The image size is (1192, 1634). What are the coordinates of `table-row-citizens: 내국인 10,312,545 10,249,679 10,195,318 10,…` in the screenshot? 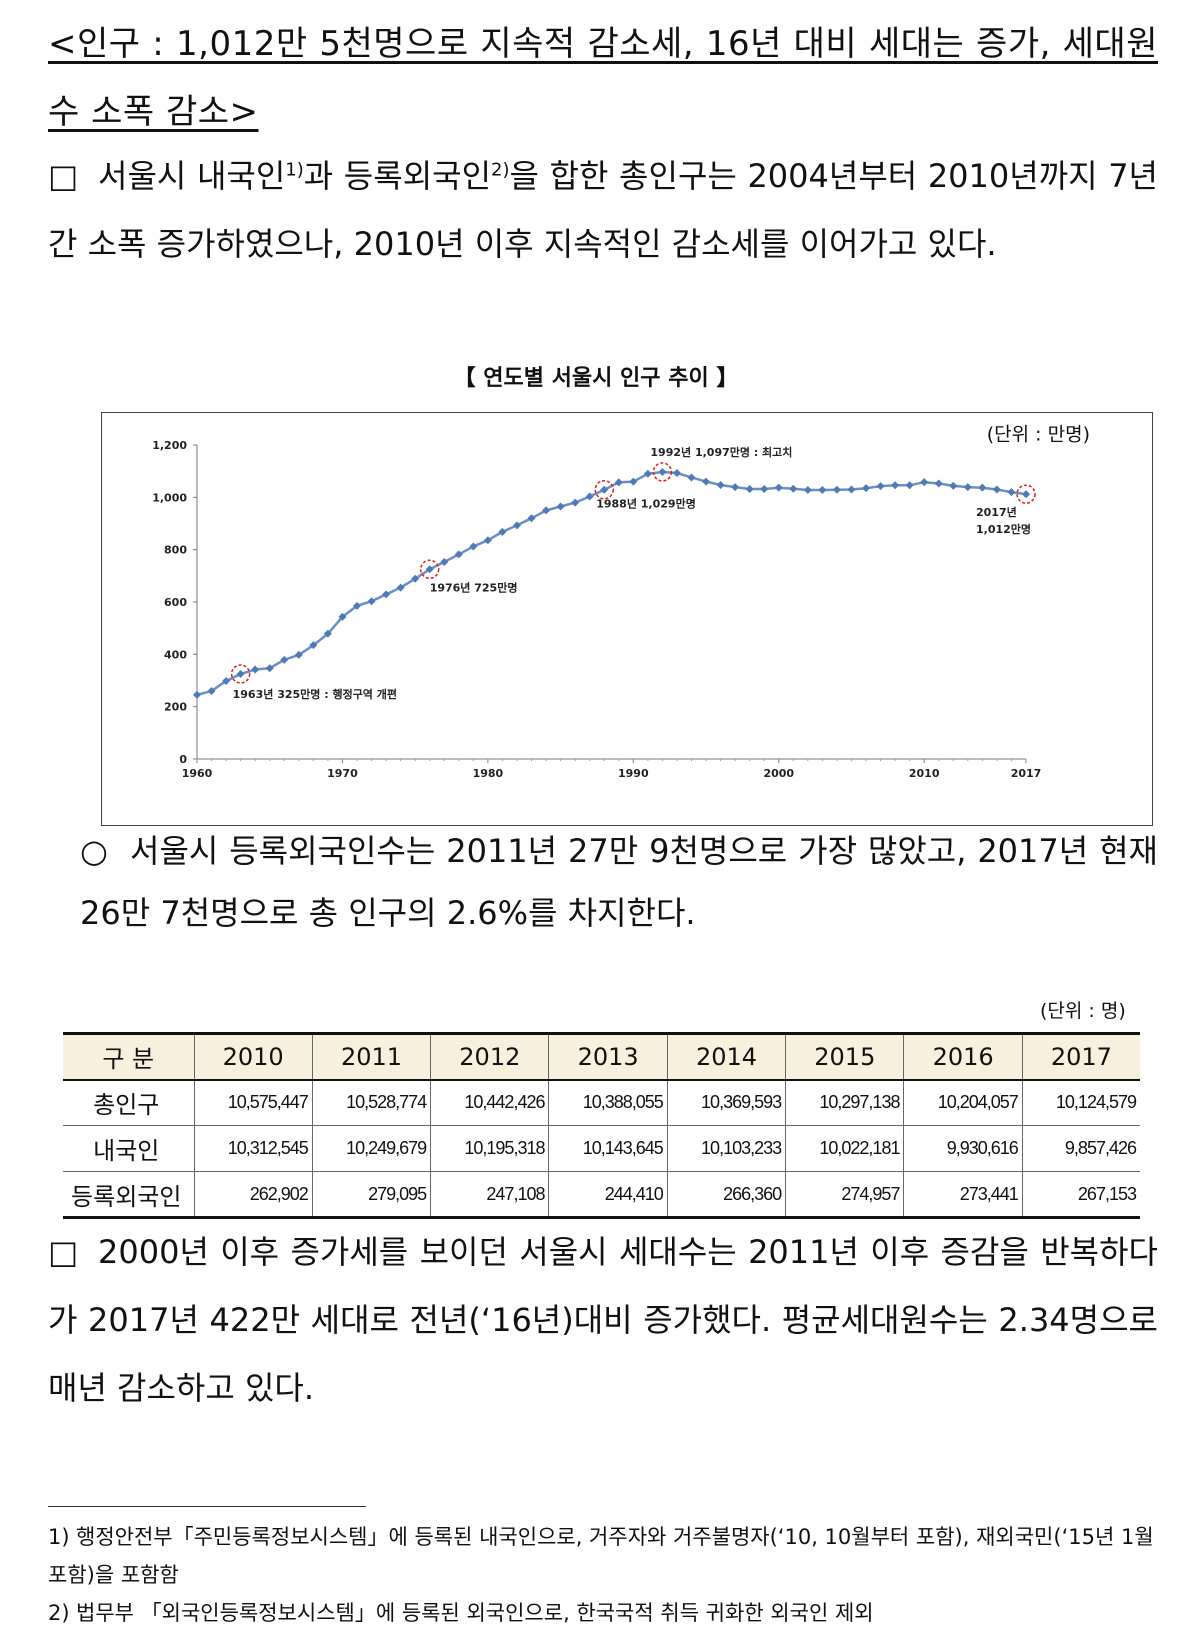 It's located at (601, 1148).